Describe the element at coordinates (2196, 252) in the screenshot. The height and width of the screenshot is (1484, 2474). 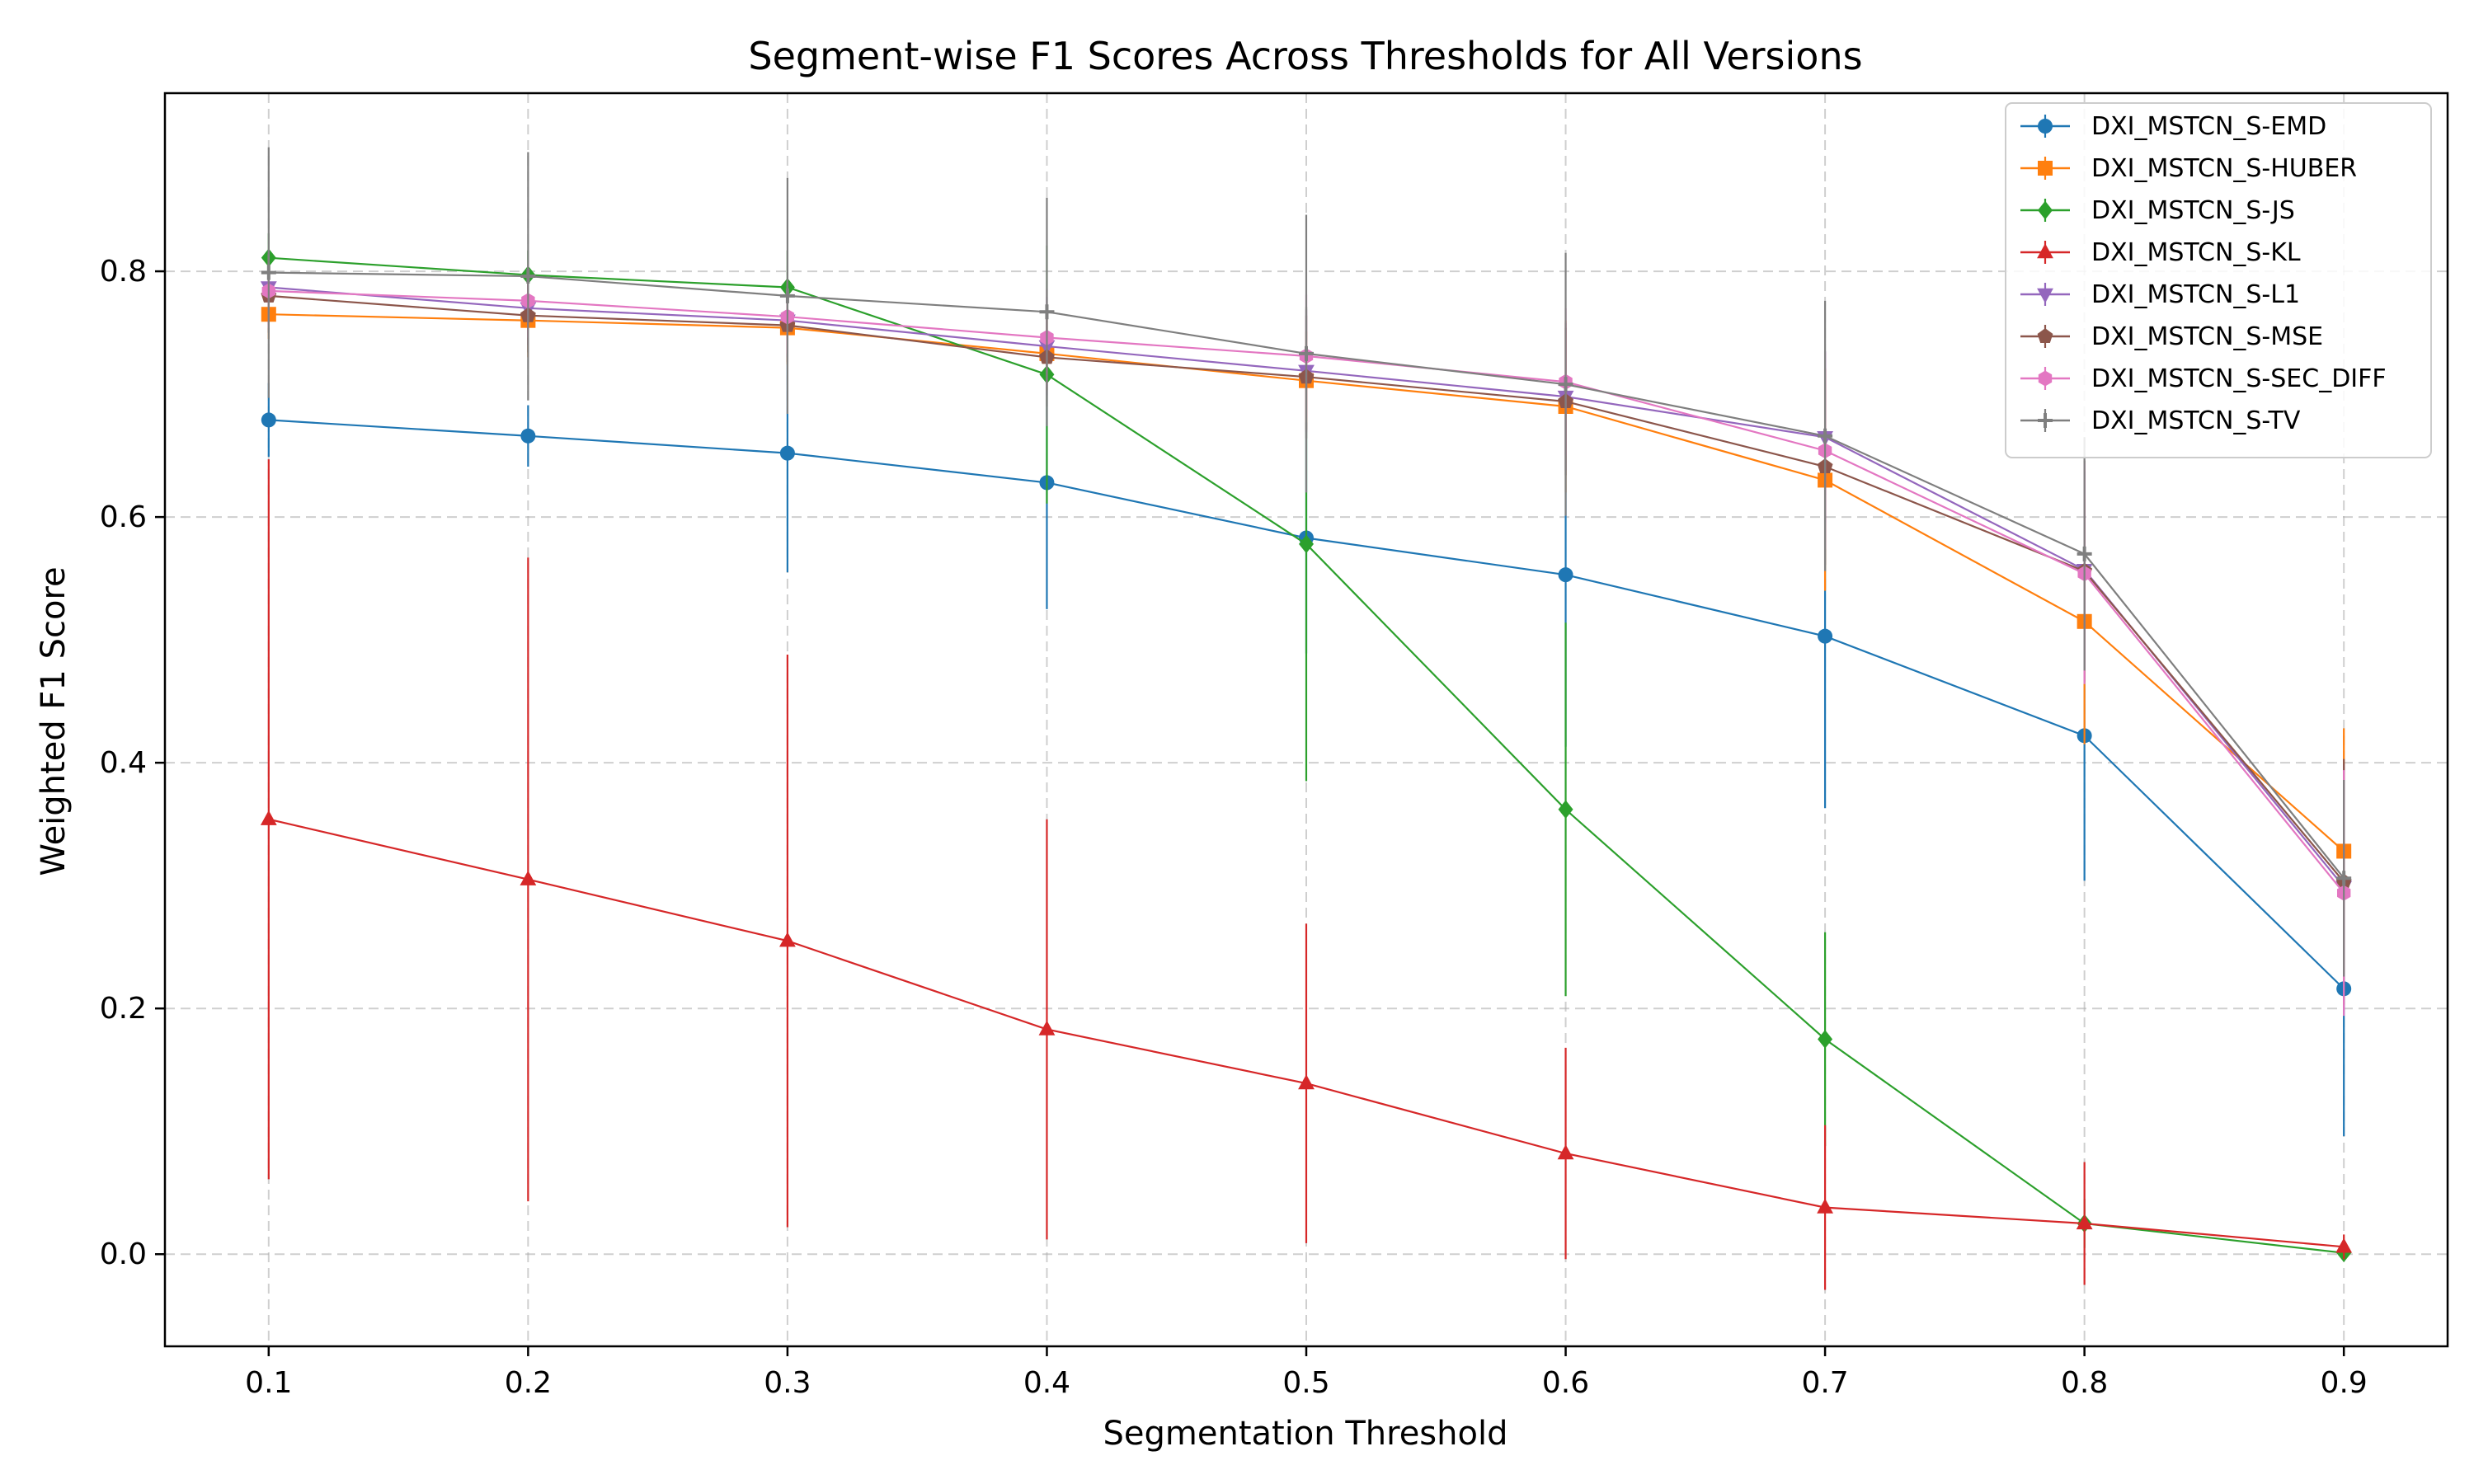
I see `legend-label: DXI_MSTCN_S-KL` at that location.